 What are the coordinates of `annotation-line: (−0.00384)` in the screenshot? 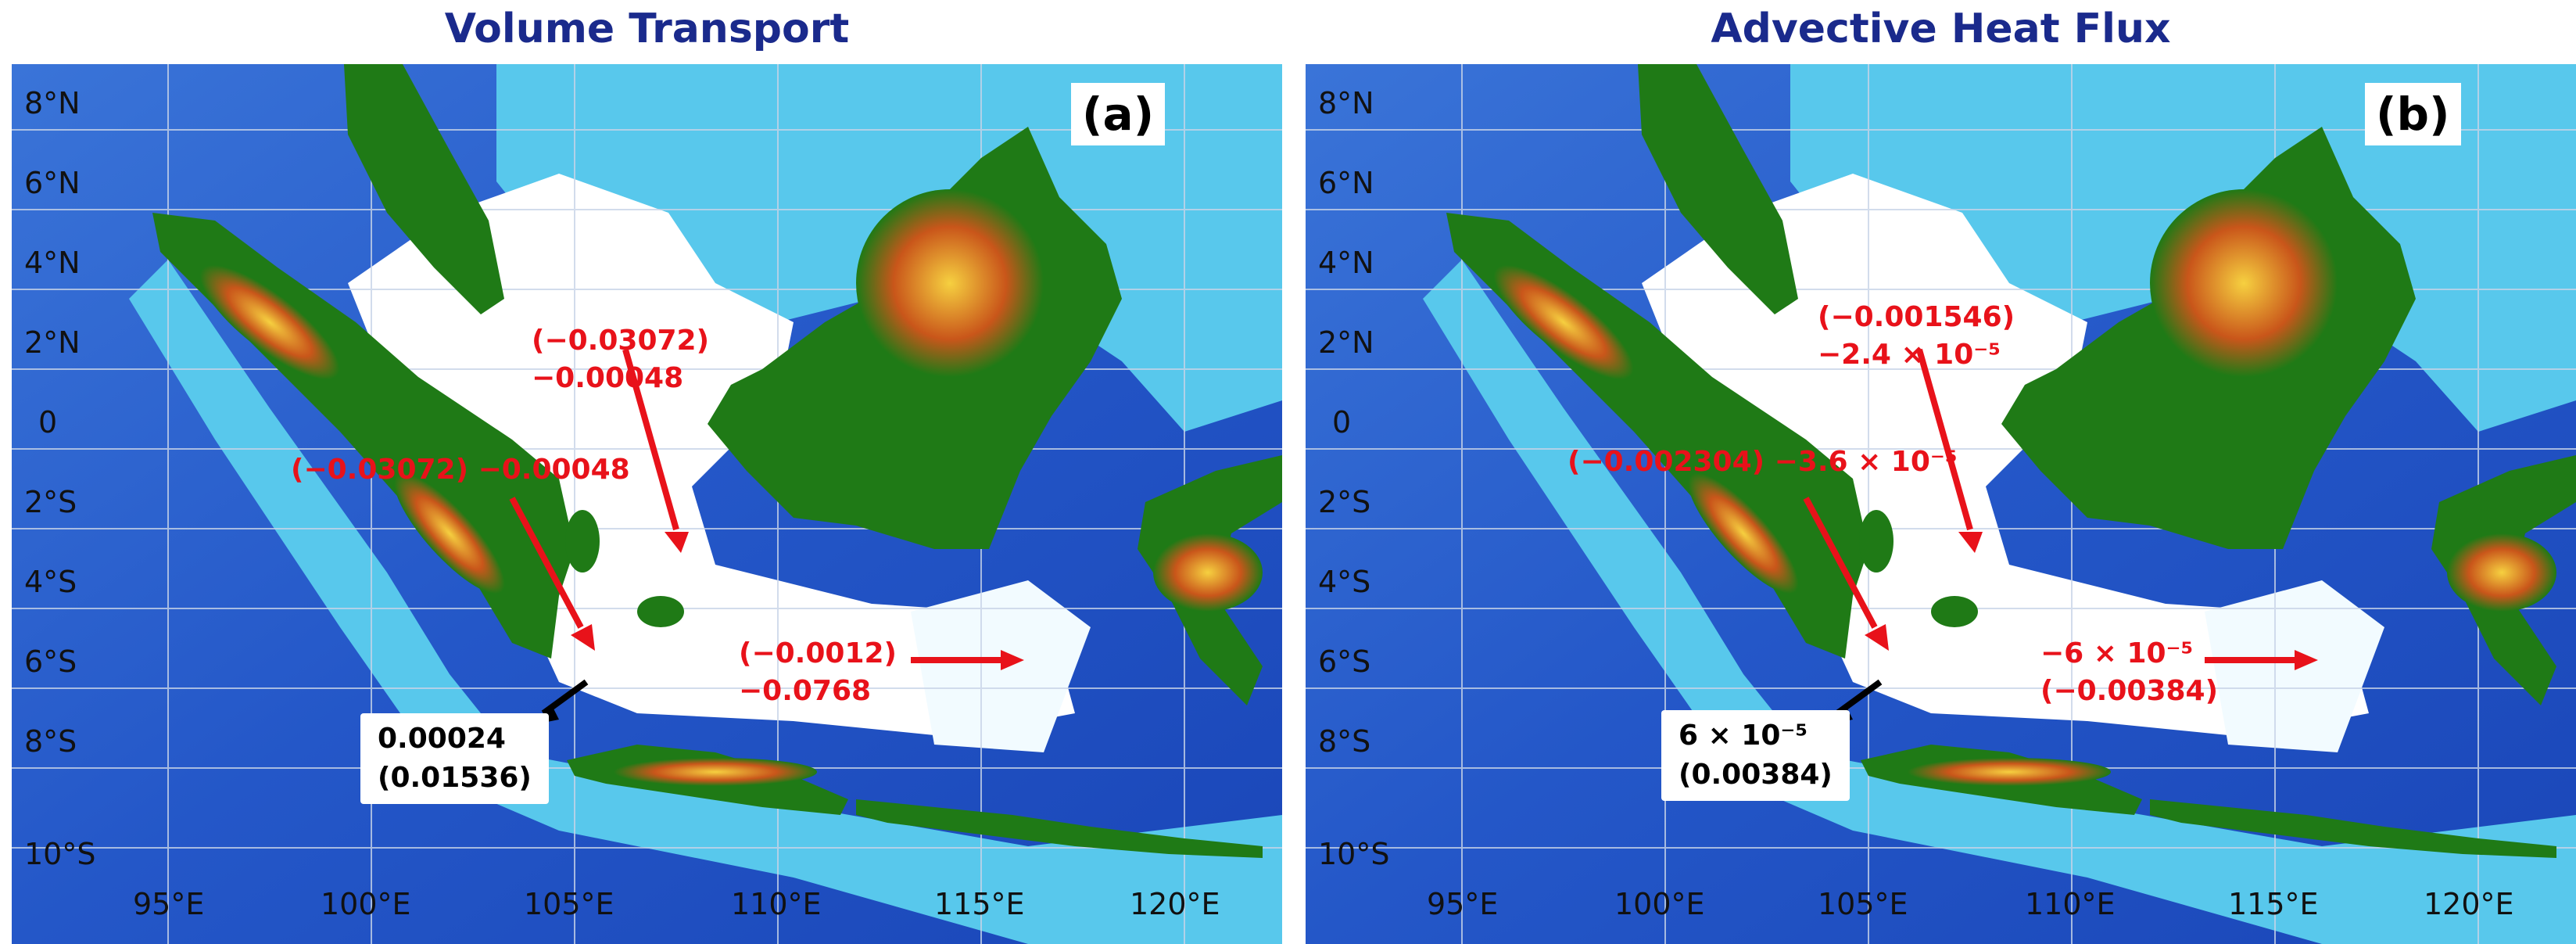 It's located at (2129, 692).